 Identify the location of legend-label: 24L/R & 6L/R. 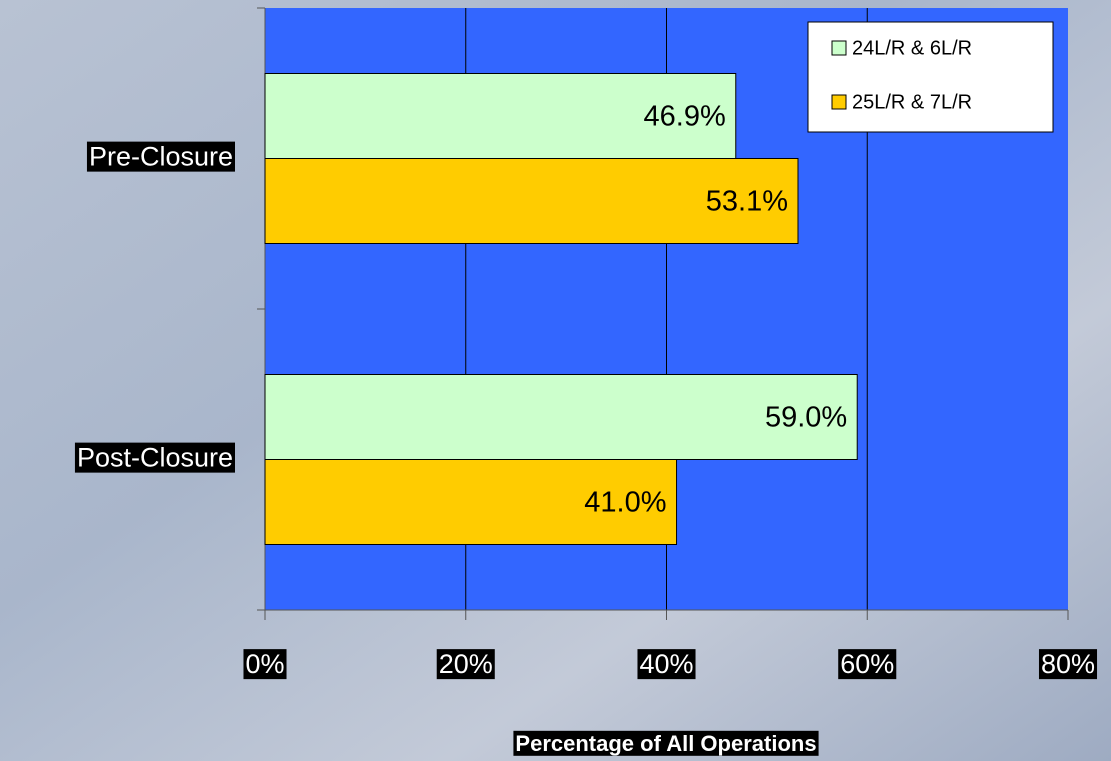
(912, 48).